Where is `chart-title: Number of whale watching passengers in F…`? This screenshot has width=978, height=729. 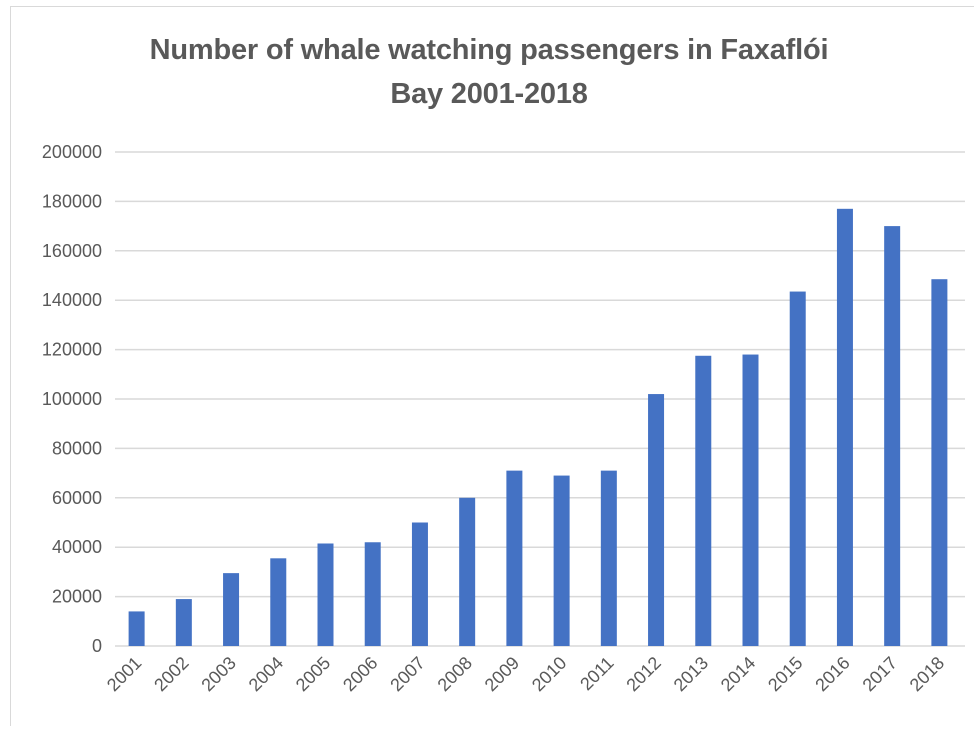 chart-title: Number of whale watching passengers in F… is located at coordinates (489, 72).